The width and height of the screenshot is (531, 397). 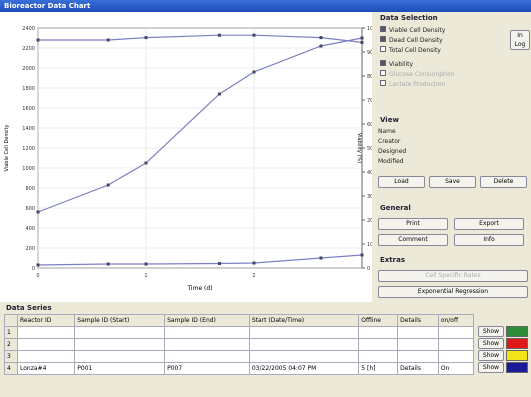 What do you see at coordinates (37, 276) in the screenshot?
I see `x-tick-label: 0` at bounding box center [37, 276].